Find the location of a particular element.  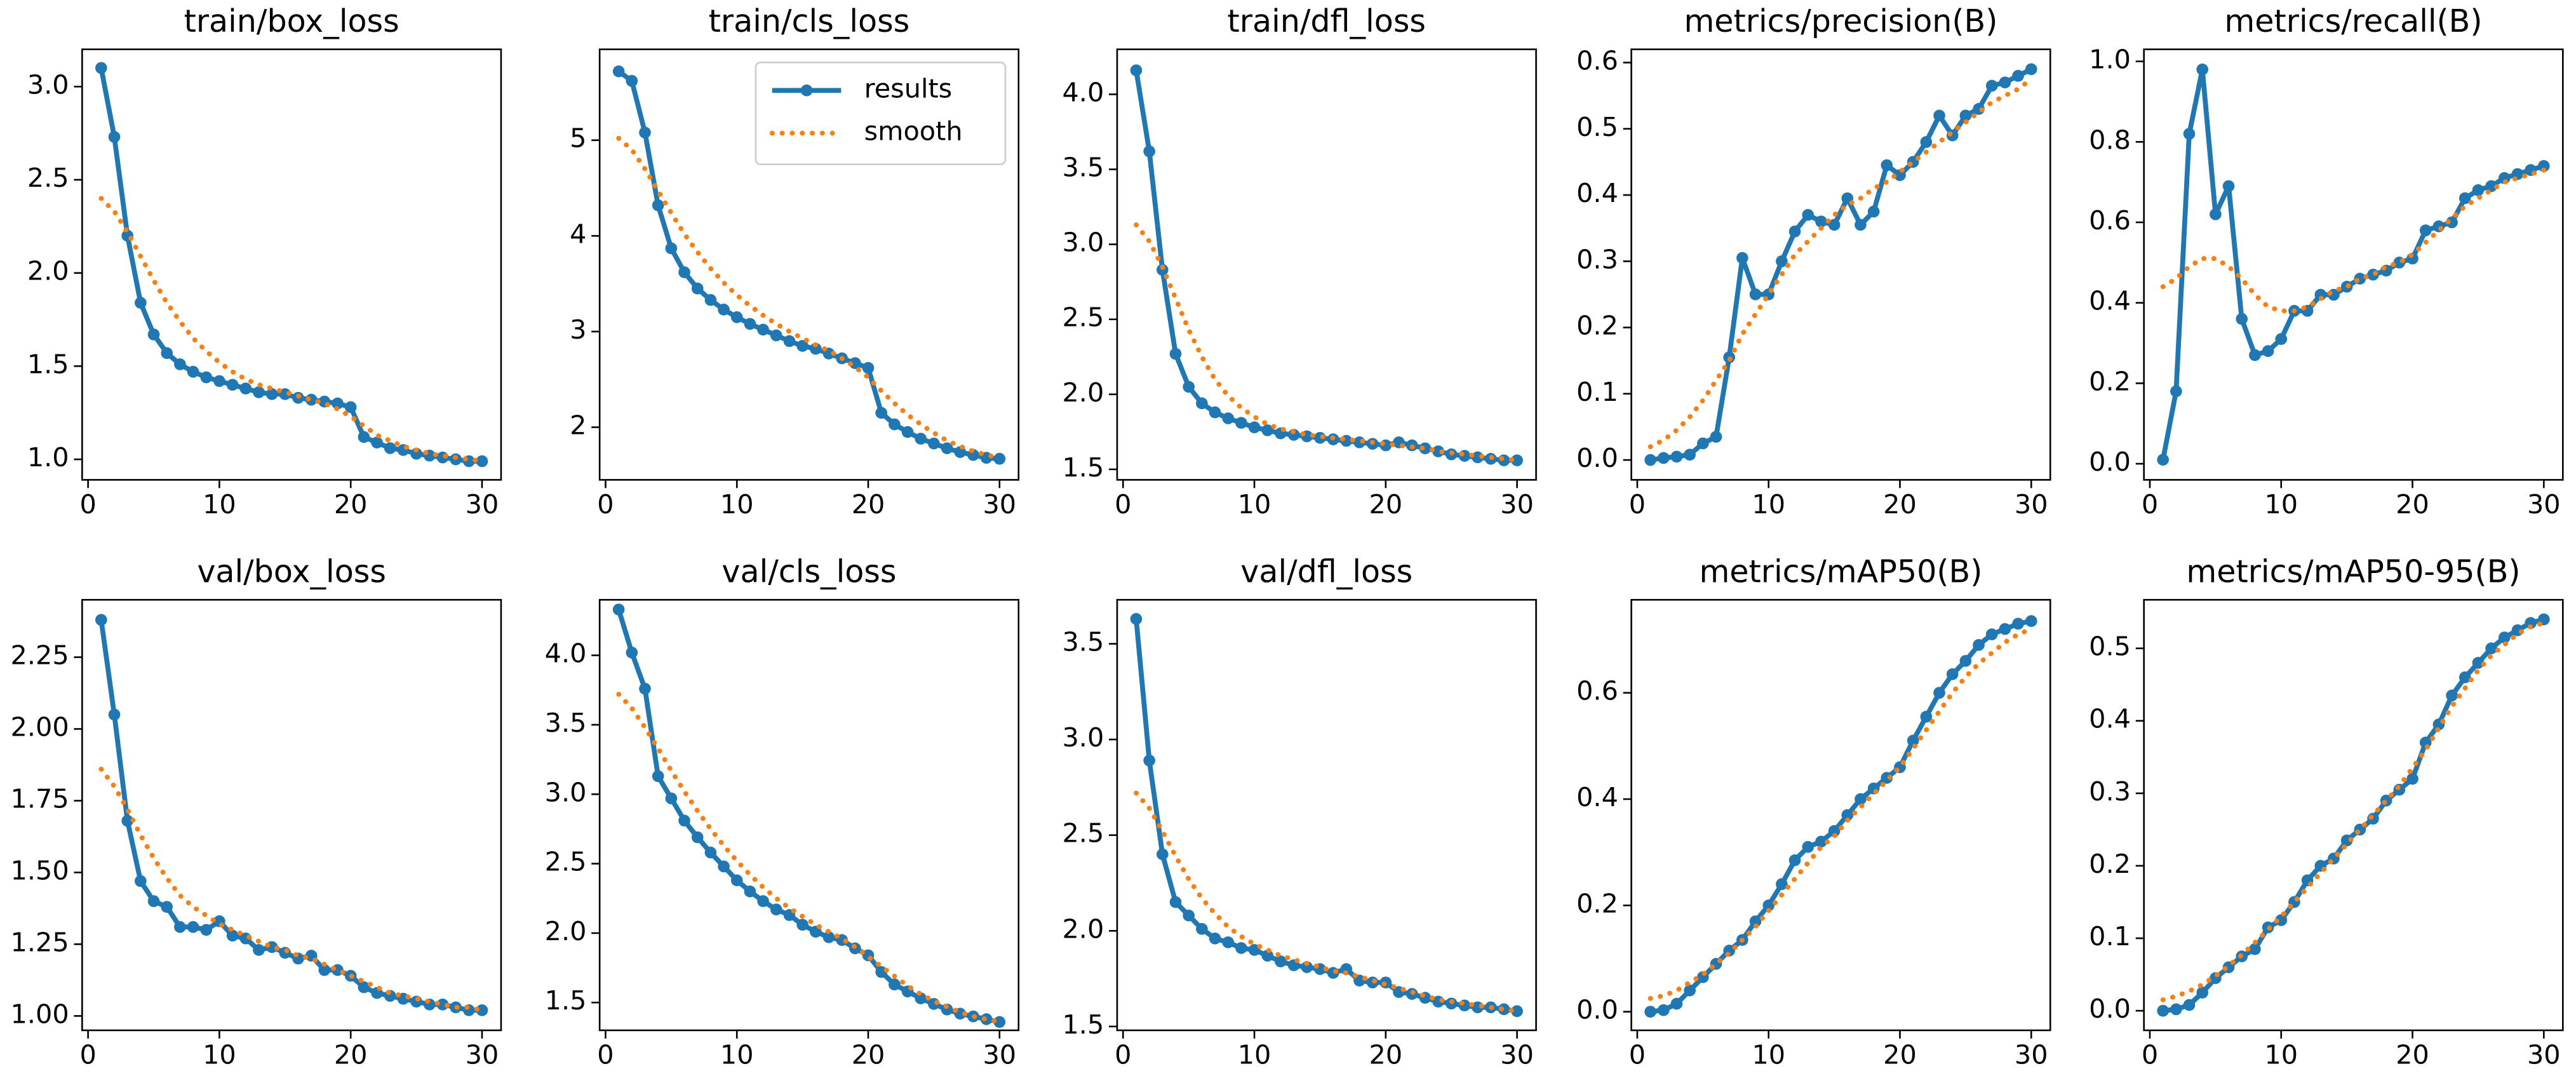

y-tick-label: 3.5 is located at coordinates (1083, 167).